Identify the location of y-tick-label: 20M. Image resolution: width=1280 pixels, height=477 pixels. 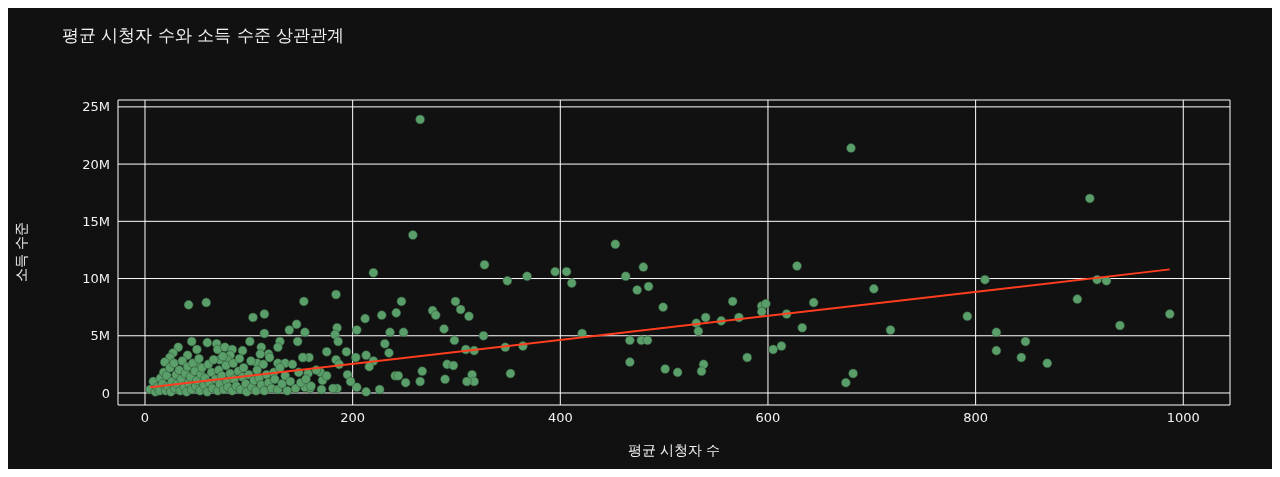
(96, 164).